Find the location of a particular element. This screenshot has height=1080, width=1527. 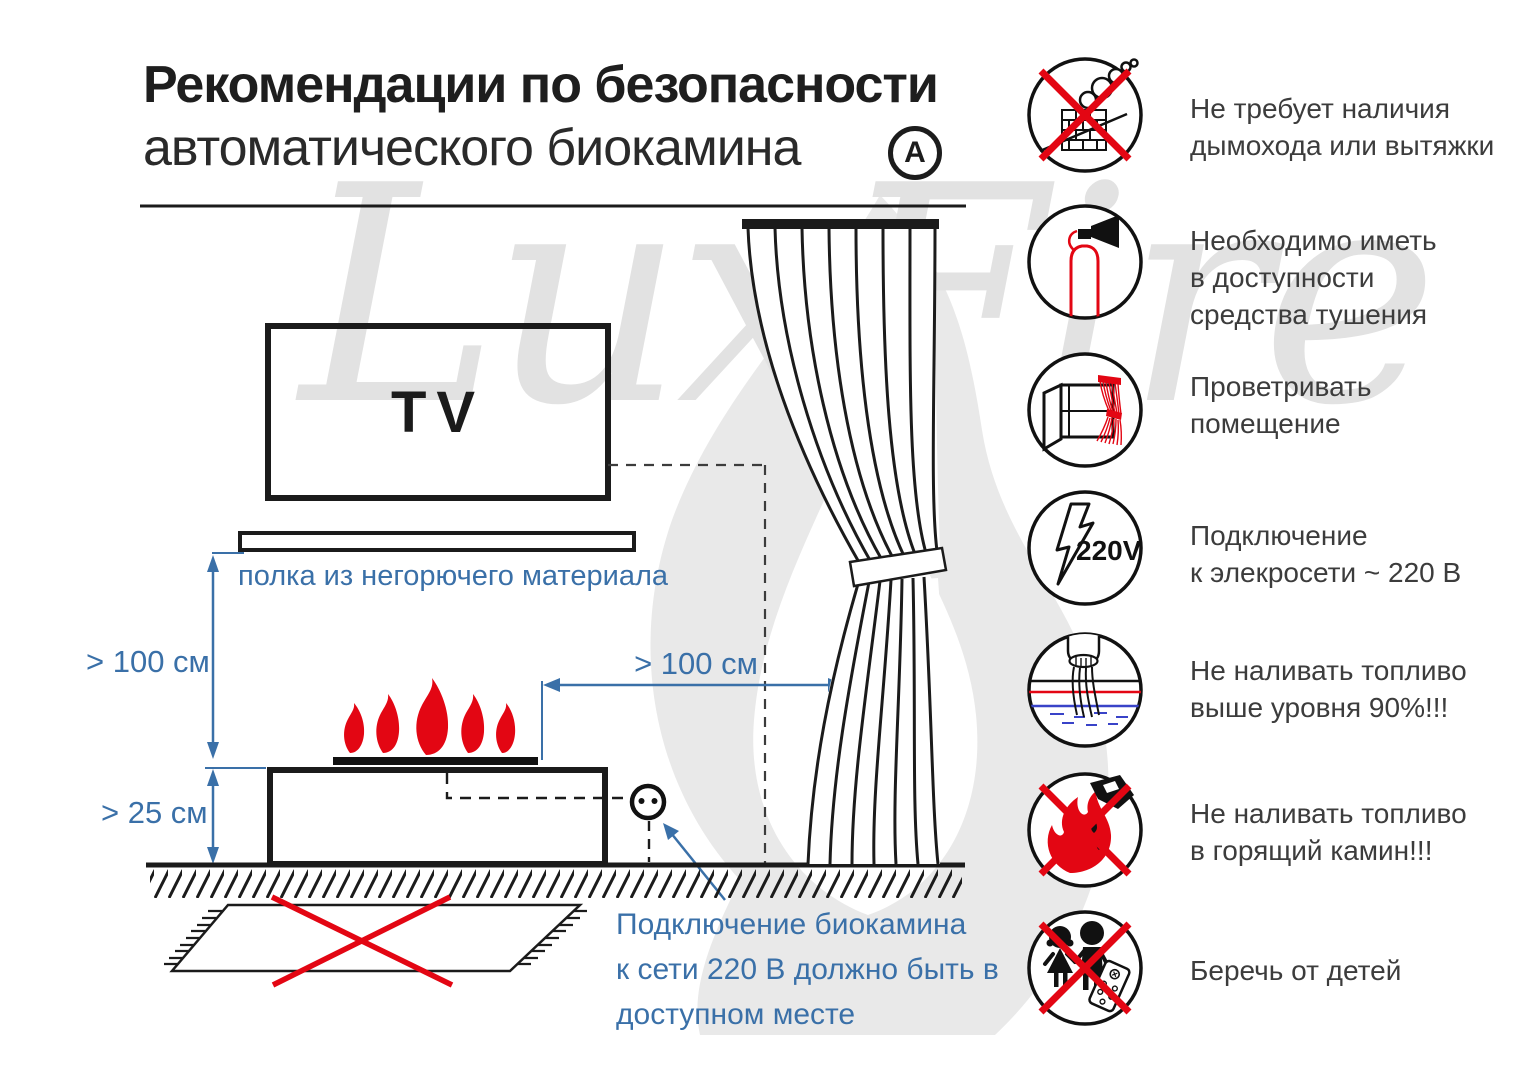

power-220v-label: 220V is located at coordinates (1109, 550).